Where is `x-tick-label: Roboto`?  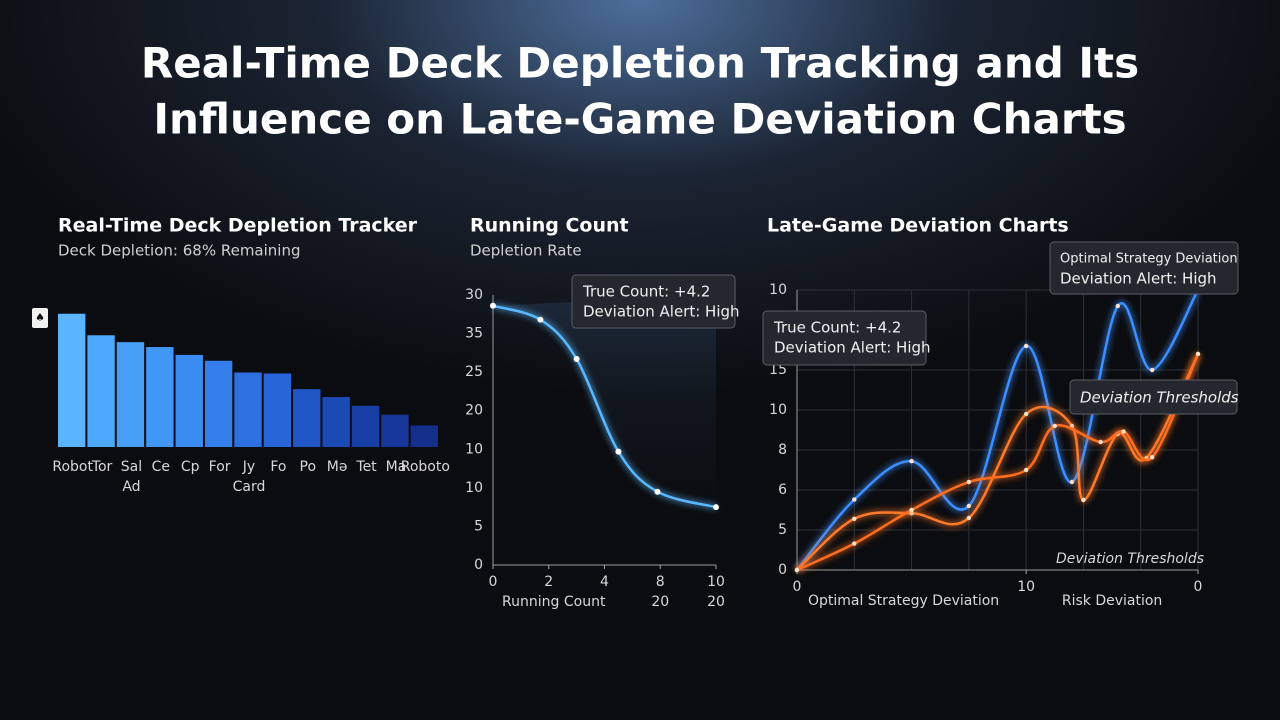 x-tick-label: Roboto is located at coordinates (425, 467).